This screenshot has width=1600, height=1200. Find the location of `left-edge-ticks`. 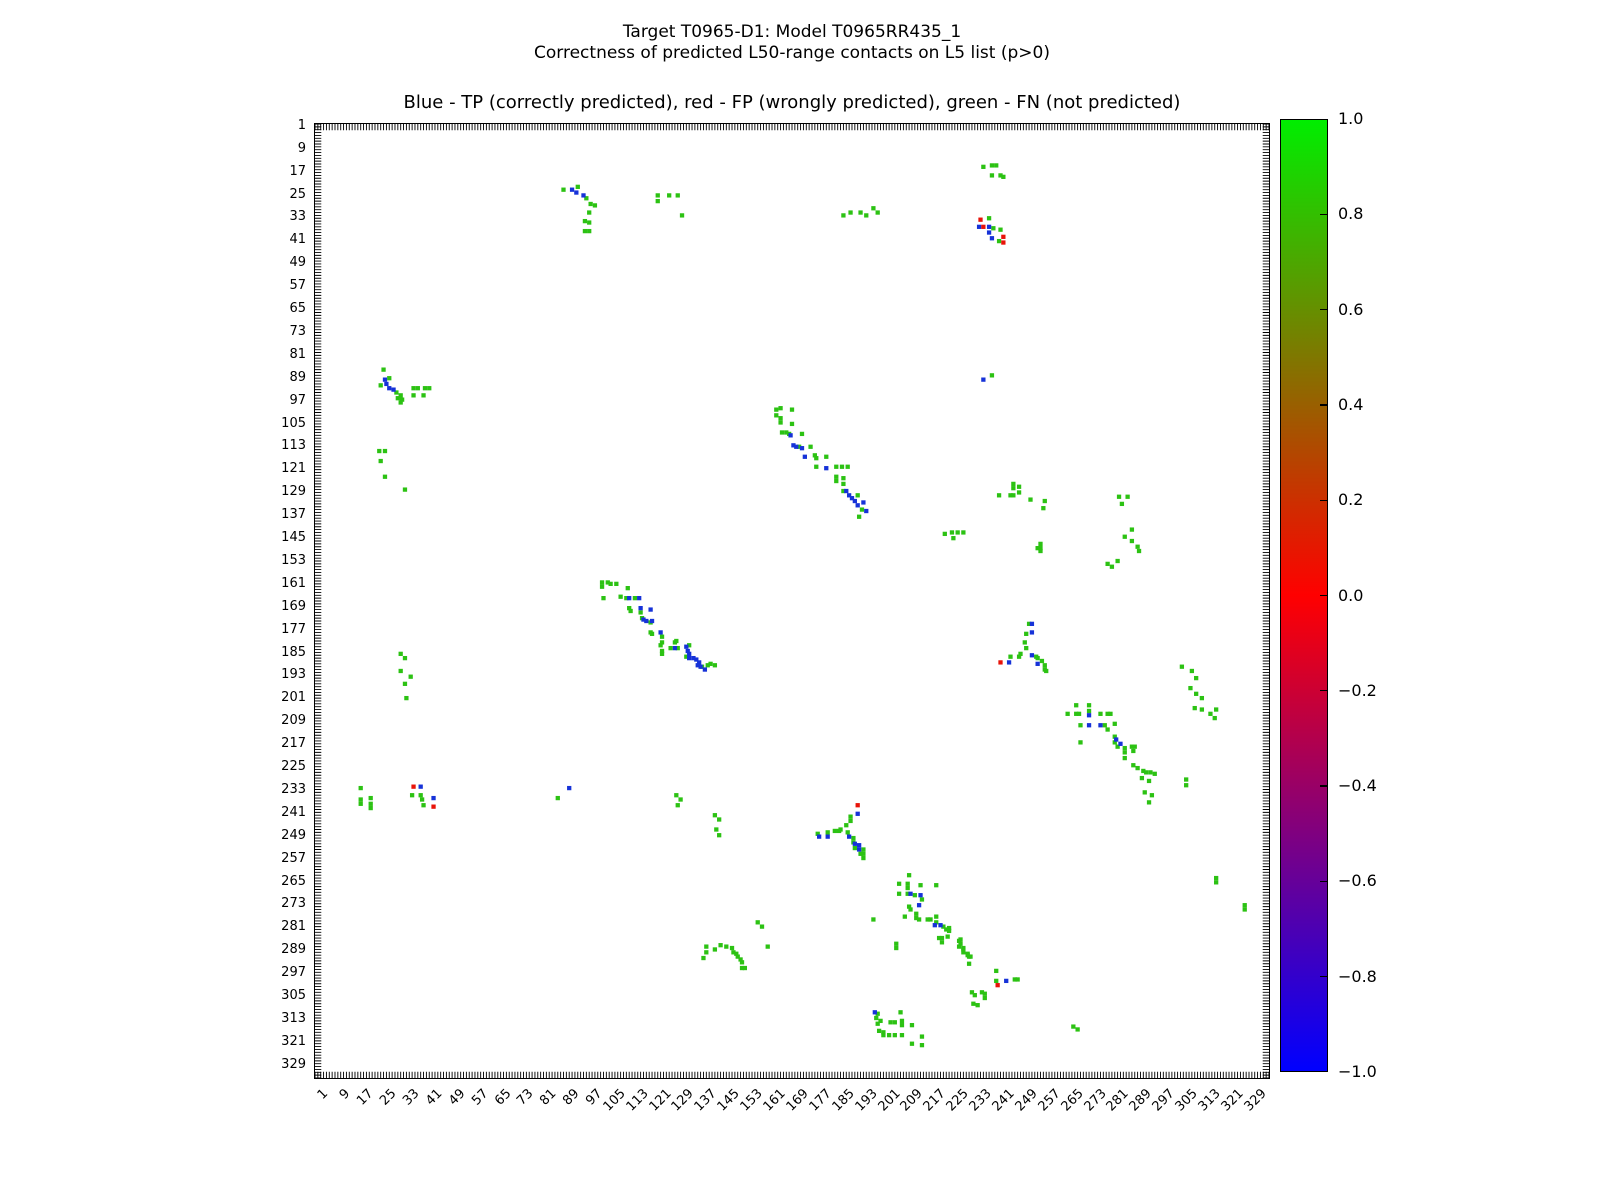

left-edge-ticks is located at coordinates (318, 601).